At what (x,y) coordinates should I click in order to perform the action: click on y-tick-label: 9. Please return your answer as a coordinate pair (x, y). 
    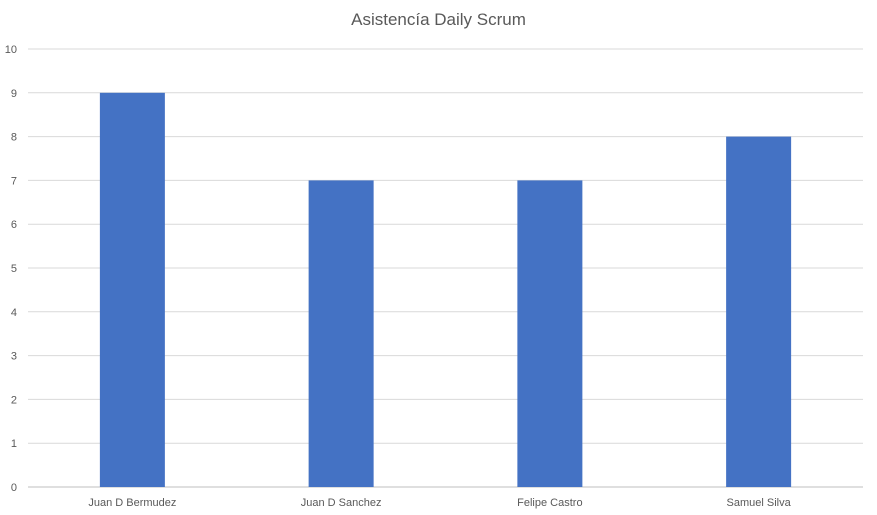
    Looking at the image, I should click on (14, 94).